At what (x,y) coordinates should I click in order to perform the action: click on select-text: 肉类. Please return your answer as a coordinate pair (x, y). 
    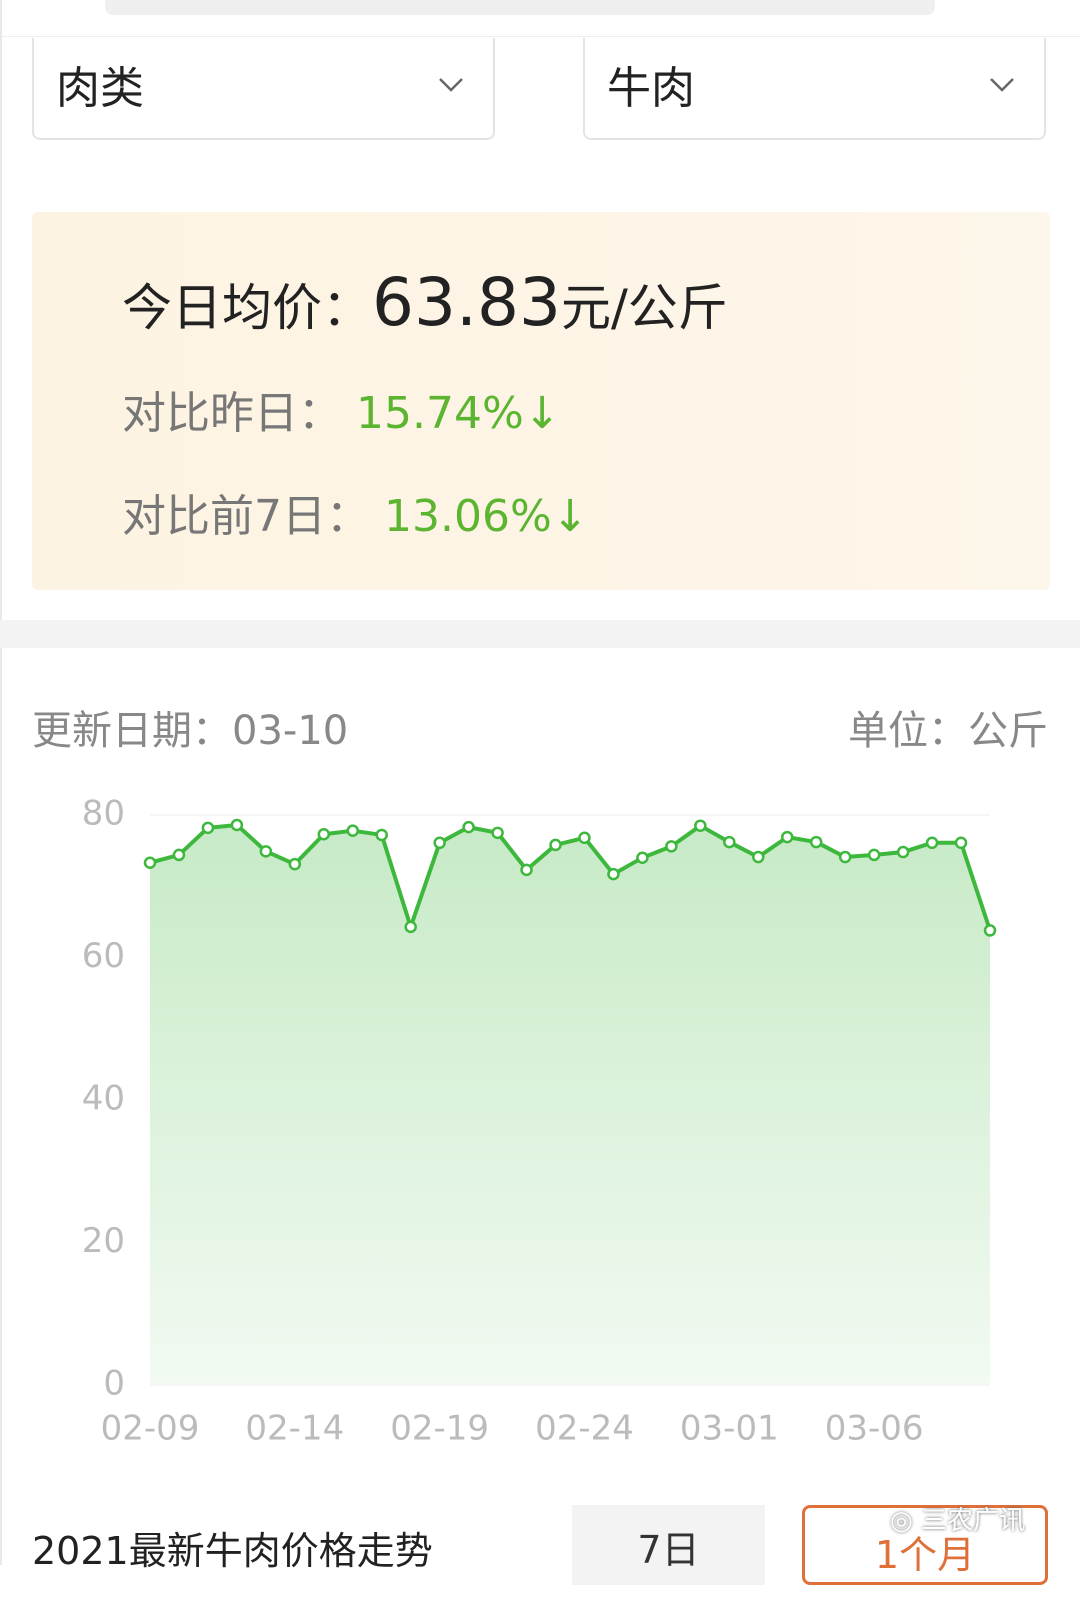
    Looking at the image, I should click on (100, 88).